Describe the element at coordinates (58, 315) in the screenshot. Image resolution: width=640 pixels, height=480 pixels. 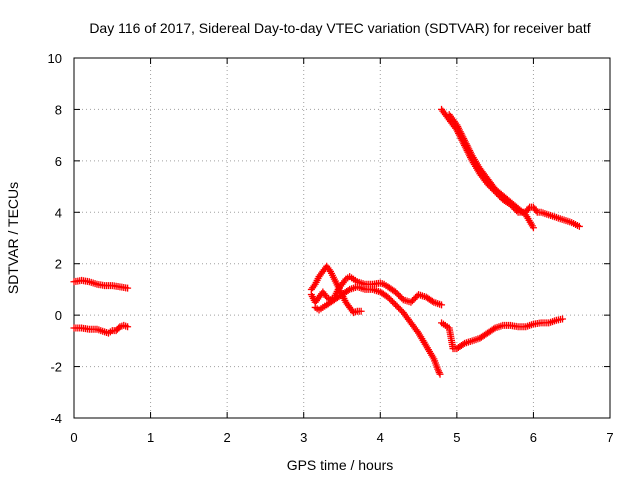
I see `y-tick-label: 0` at that location.